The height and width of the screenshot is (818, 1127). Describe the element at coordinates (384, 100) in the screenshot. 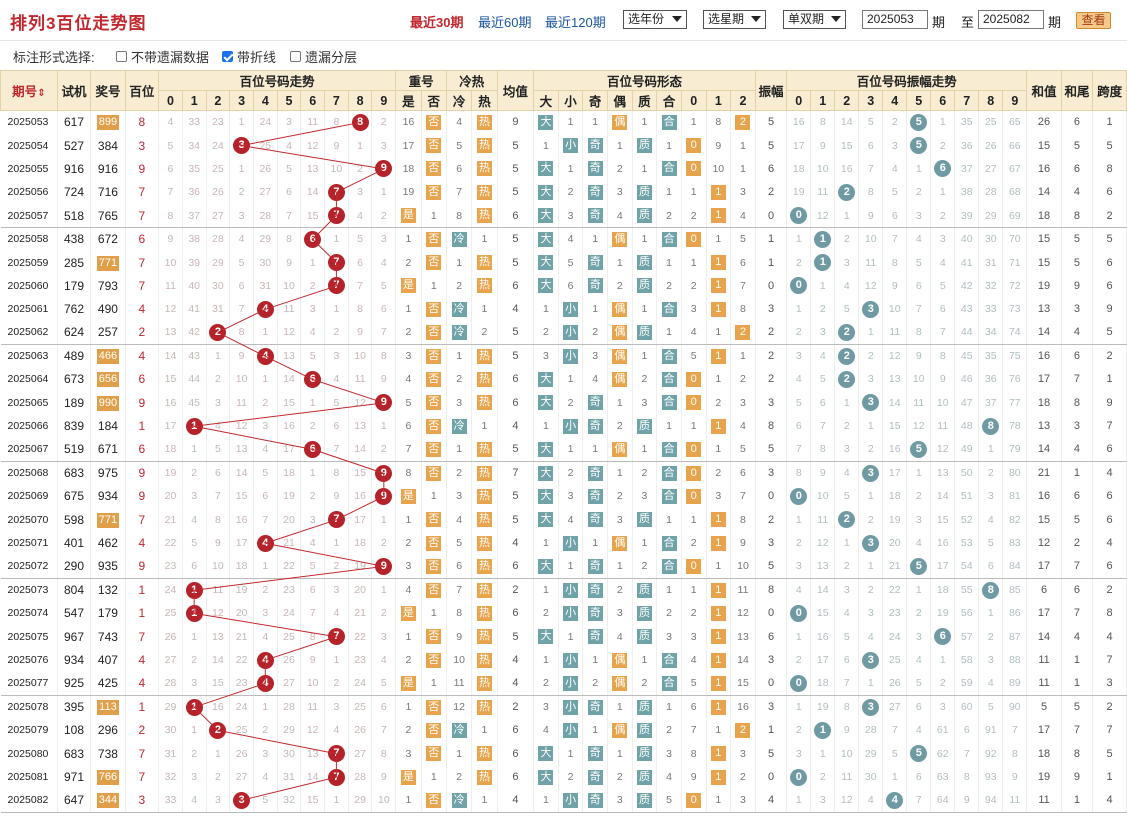

I see `trend-digit-9: 9` at that location.